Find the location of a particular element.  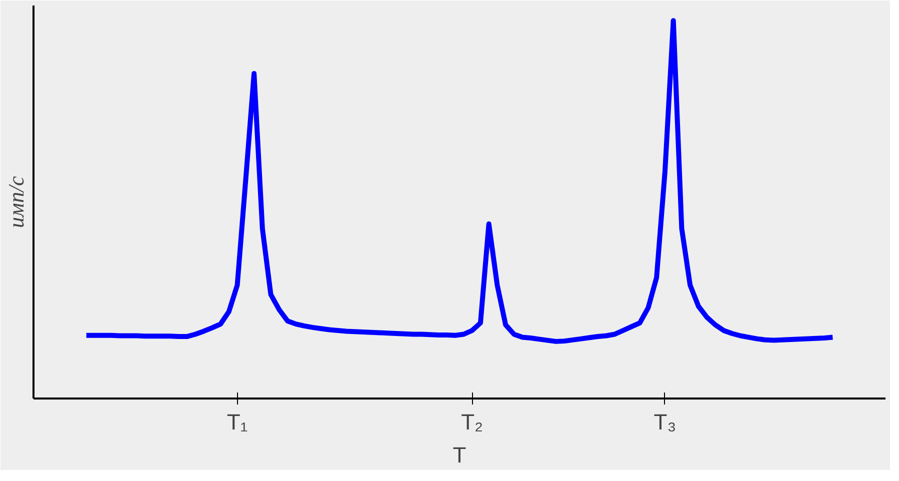

x-axis-title: T is located at coordinates (459, 455).